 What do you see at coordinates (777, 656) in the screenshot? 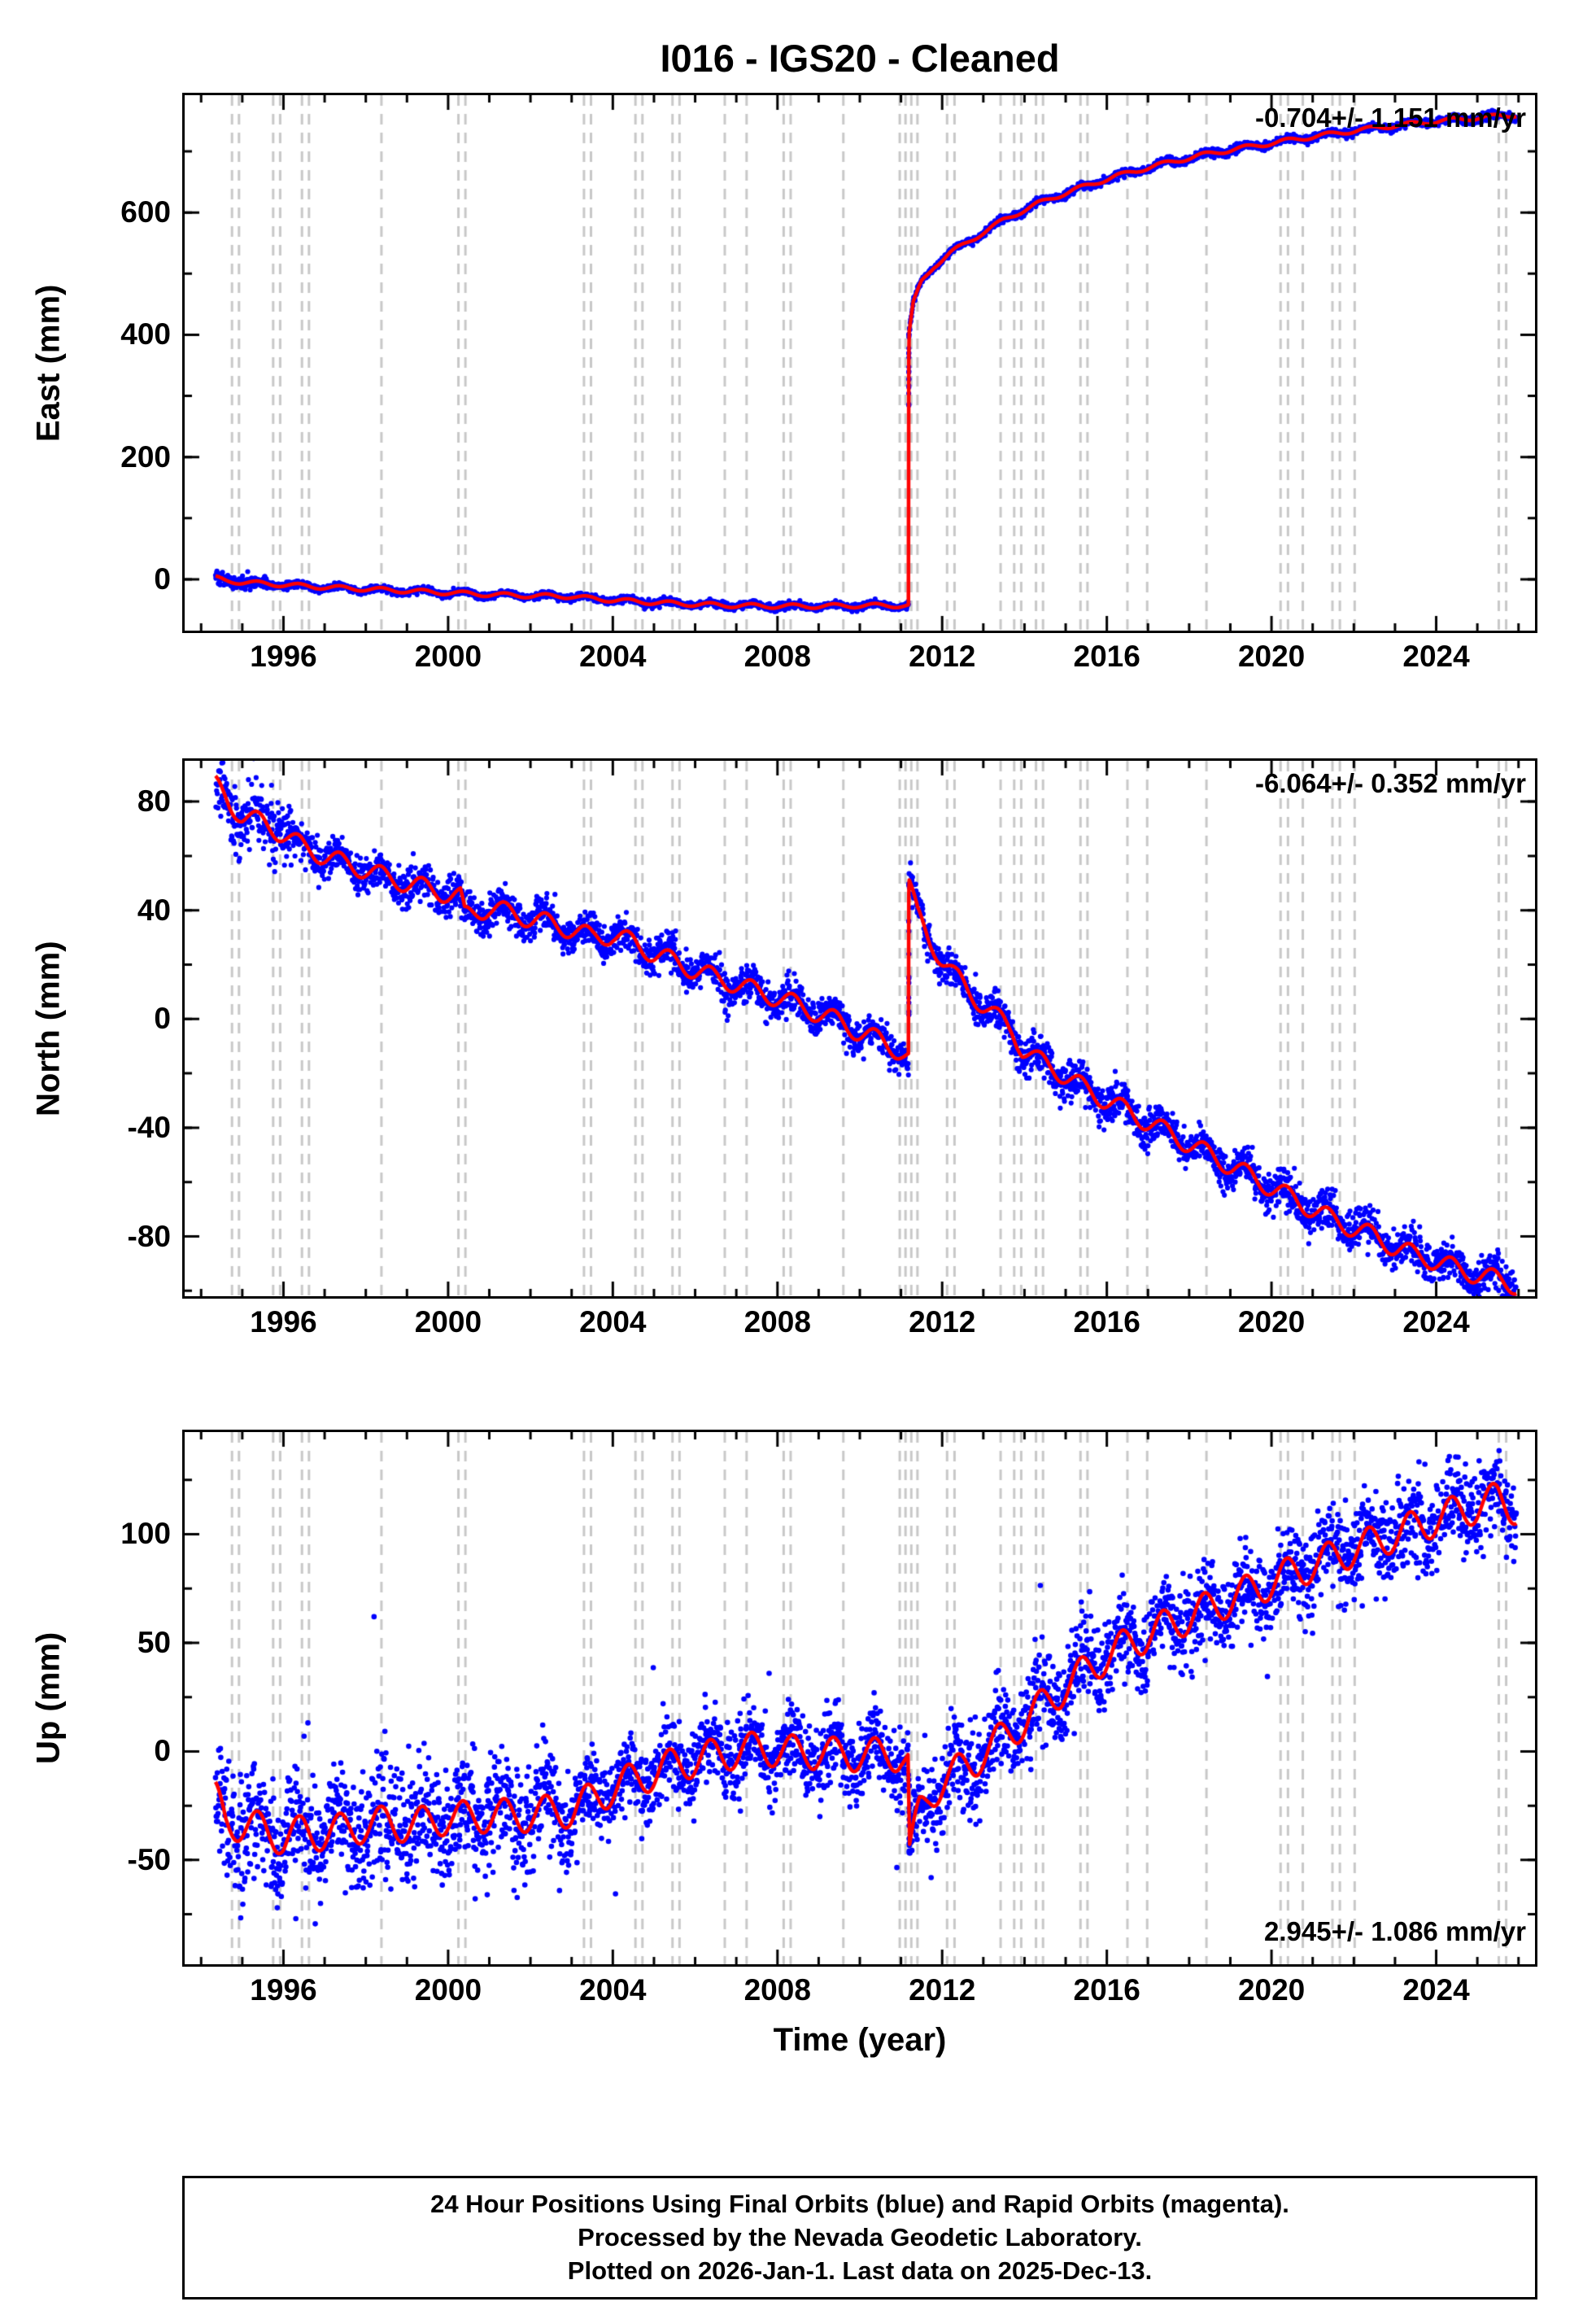
I see `east-x-tick-label: 2008` at bounding box center [777, 656].